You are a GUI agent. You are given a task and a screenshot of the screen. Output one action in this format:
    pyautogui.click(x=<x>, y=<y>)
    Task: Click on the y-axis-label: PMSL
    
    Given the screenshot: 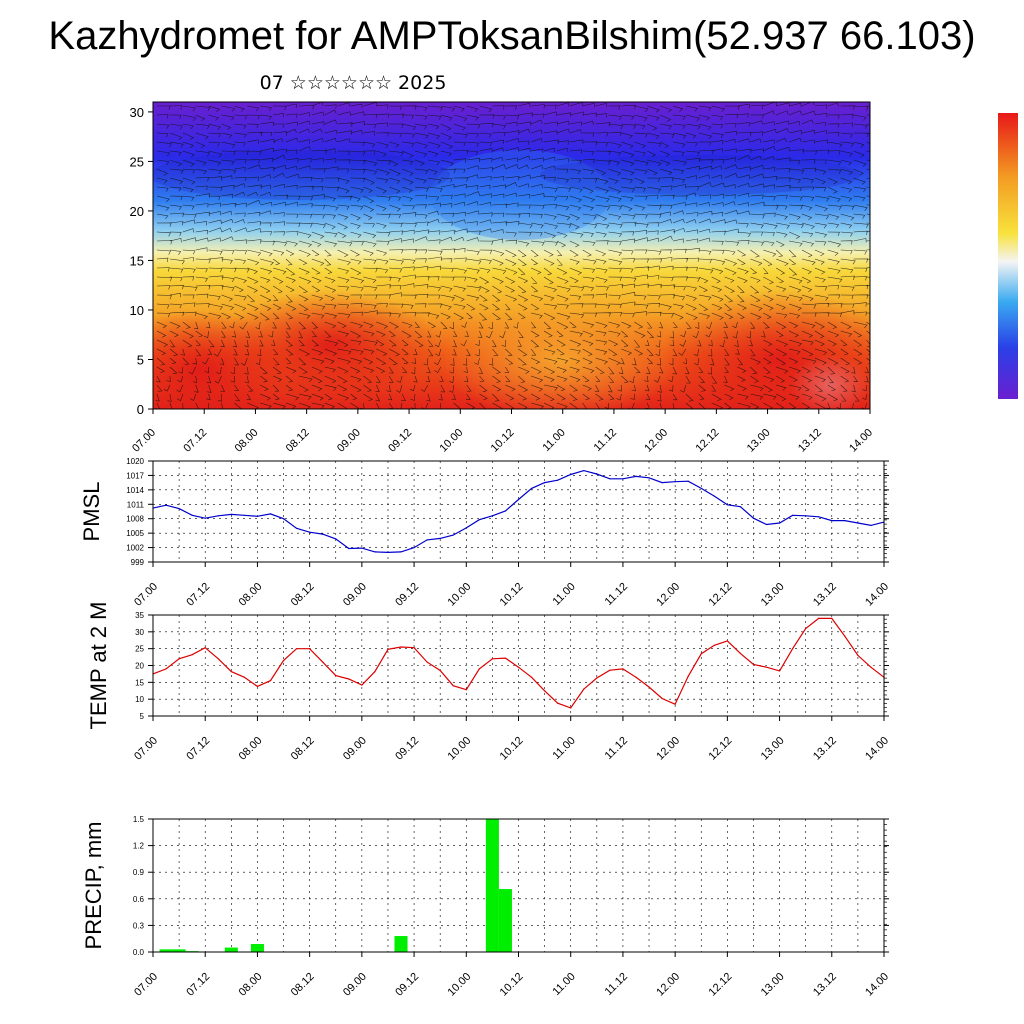 What is the action you would take?
    pyautogui.click(x=91, y=512)
    